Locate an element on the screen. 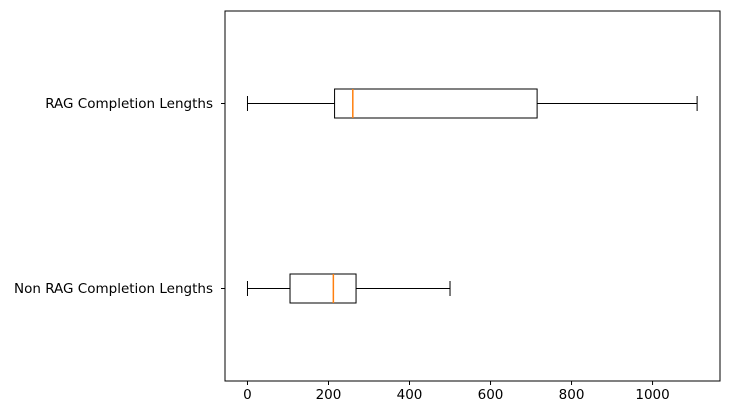  x-axis-tick-label: 1000 is located at coordinates (652, 395).